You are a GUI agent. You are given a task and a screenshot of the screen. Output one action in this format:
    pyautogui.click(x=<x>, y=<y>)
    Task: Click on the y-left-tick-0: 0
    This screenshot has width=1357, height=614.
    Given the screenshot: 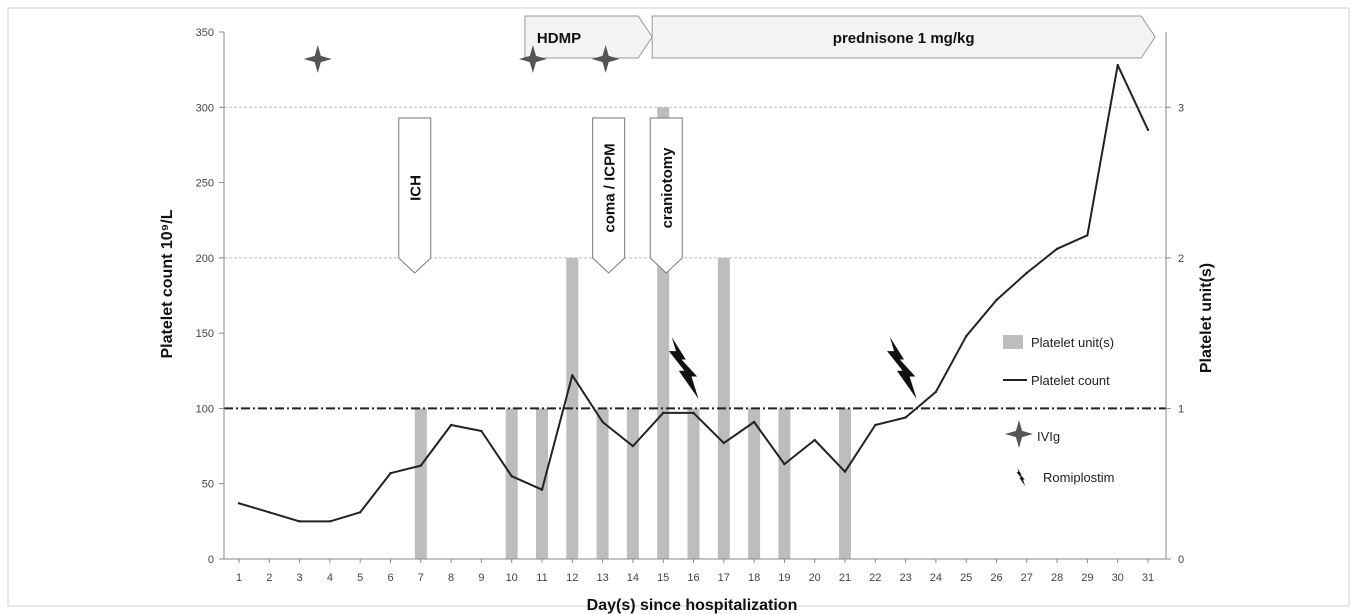 What is the action you would take?
    pyautogui.click(x=211, y=560)
    